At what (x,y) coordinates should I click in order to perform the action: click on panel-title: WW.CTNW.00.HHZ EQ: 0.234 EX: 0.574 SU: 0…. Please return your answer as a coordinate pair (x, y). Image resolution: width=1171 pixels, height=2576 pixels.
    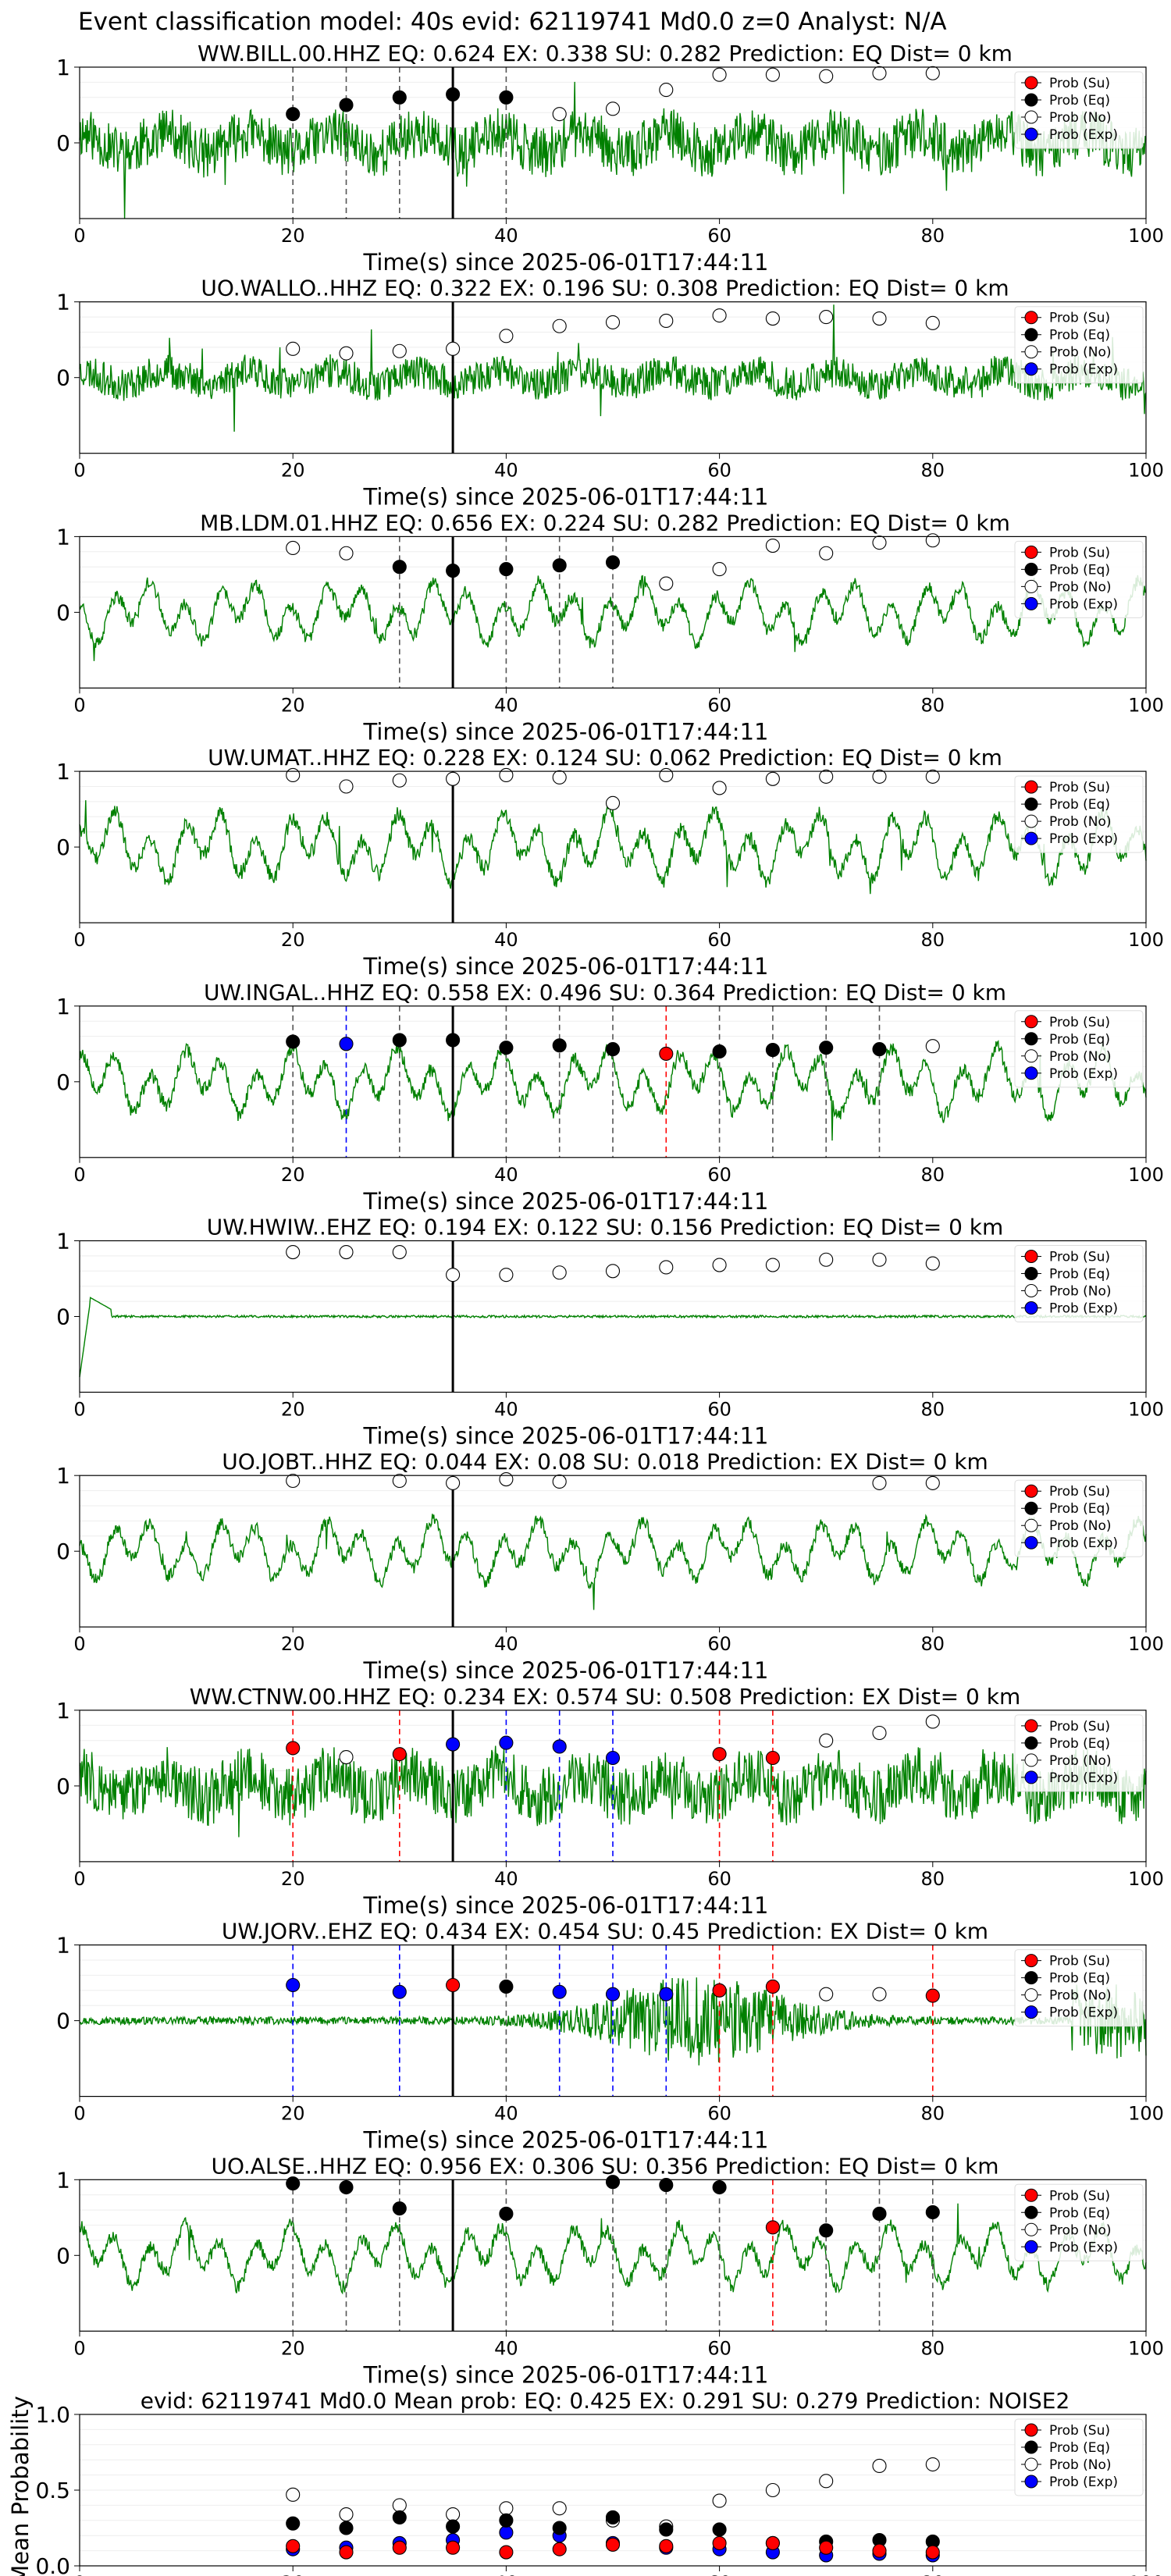
    Looking at the image, I should click on (605, 1697).